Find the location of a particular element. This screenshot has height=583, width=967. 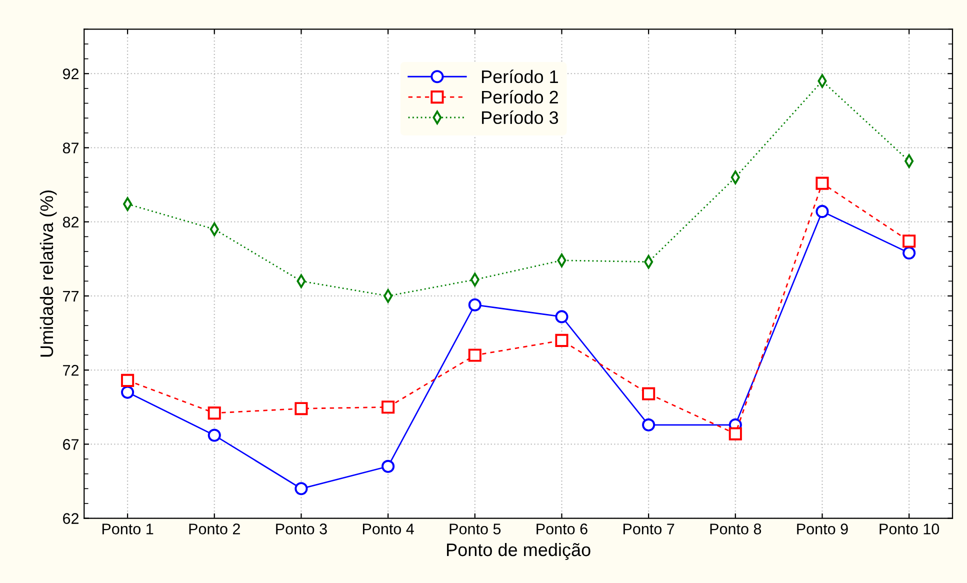

legend-label: Período 2 is located at coordinates (520, 97).